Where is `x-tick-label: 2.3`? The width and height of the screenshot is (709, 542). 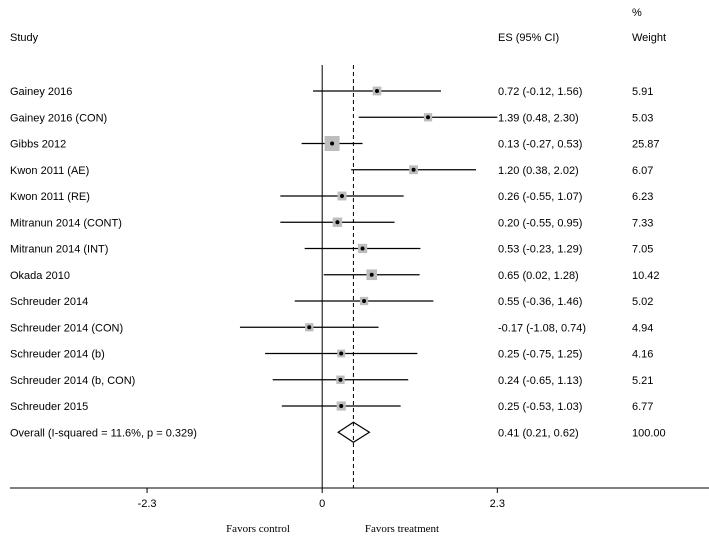 x-tick-label: 2.3 is located at coordinates (497, 504).